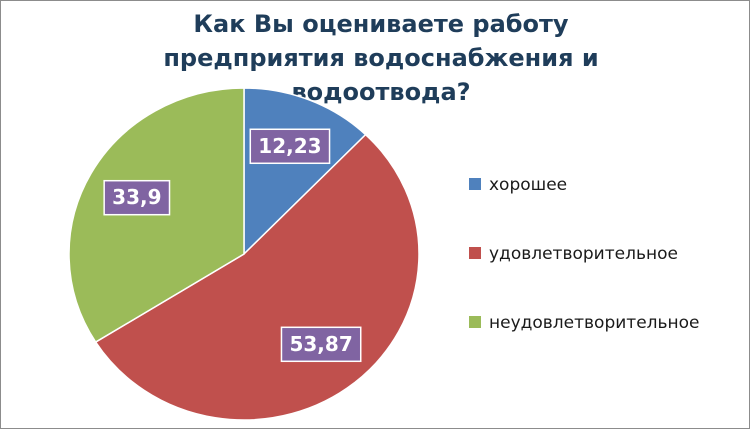  I want to click on data-label: 12,23, so click(289, 146).